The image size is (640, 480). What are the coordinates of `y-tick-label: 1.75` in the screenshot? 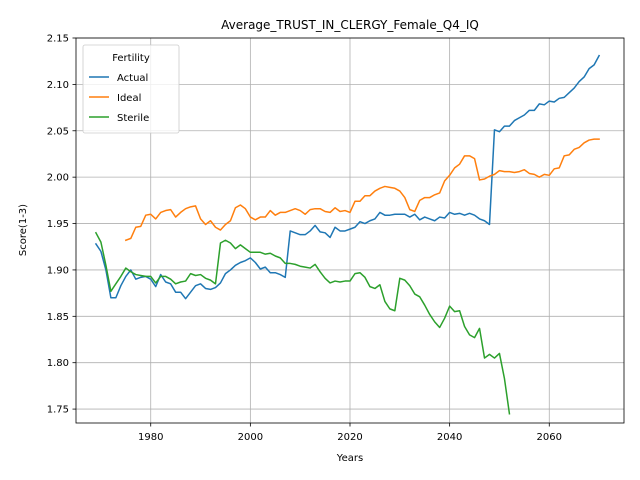 It's located at (58, 410).